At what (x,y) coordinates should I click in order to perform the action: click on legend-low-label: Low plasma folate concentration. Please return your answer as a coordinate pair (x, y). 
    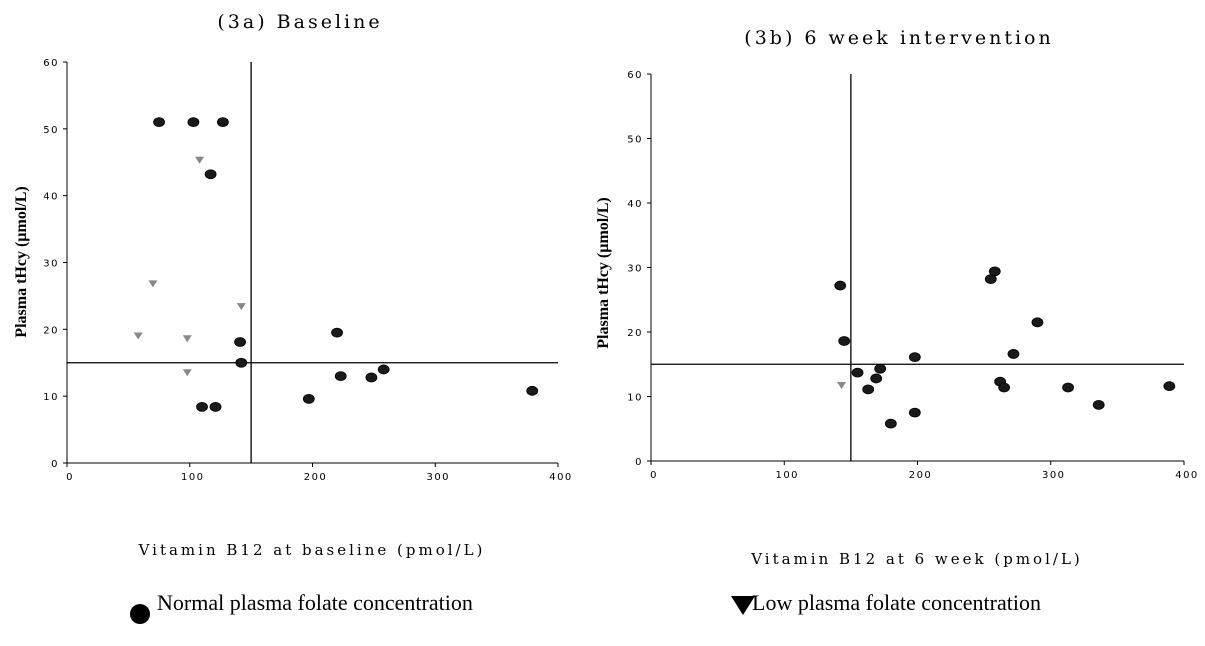
    Looking at the image, I should click on (896, 602).